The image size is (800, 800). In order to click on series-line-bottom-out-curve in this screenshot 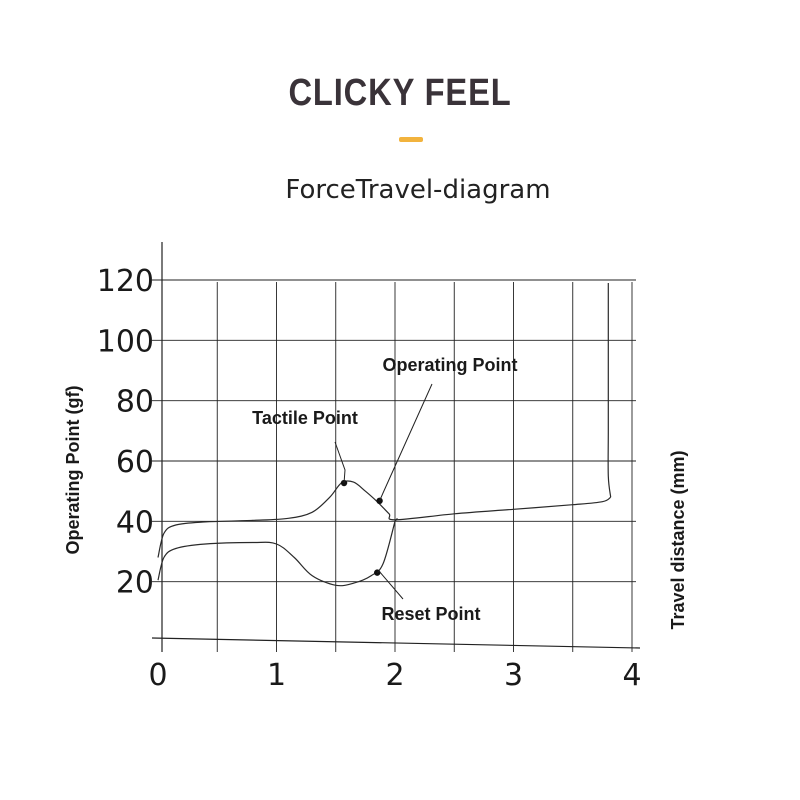, I will do `click(609, 390)`.